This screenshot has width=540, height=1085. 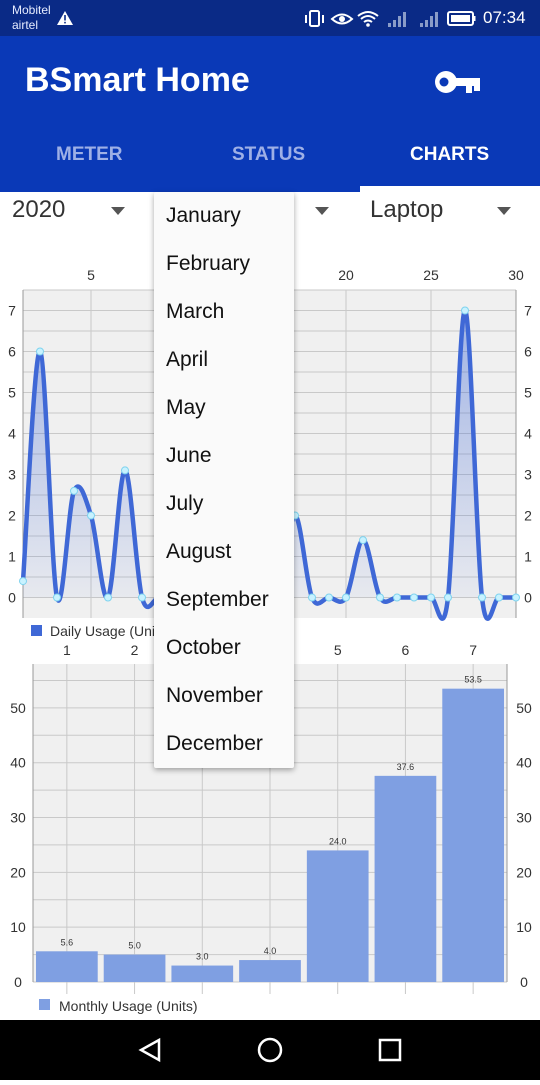 I want to click on app-bar: BSmart Home METER STATUS CHARTS, so click(x=270, y=114).